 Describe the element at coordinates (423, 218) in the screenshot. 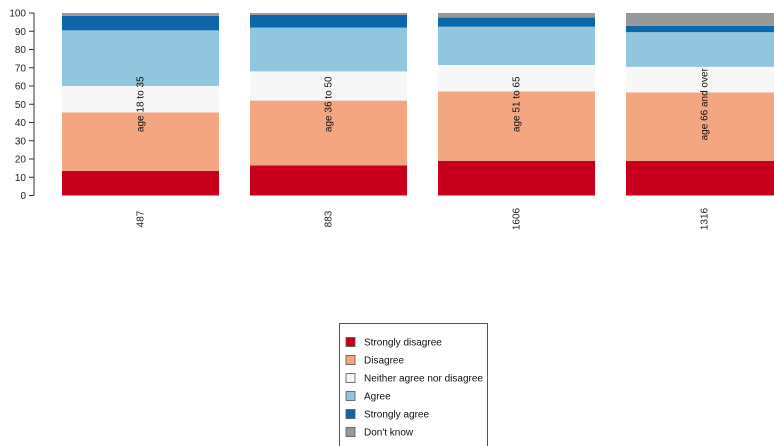

I see `x-tick-labels: 487 883 1606 1316` at that location.